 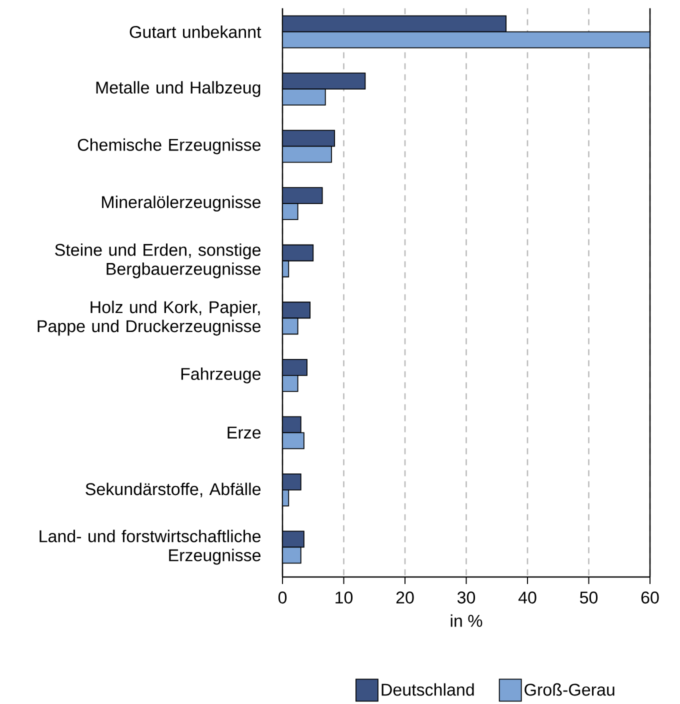 I want to click on y-tick-label: Chemische Erzeugnisse, so click(x=169, y=146).